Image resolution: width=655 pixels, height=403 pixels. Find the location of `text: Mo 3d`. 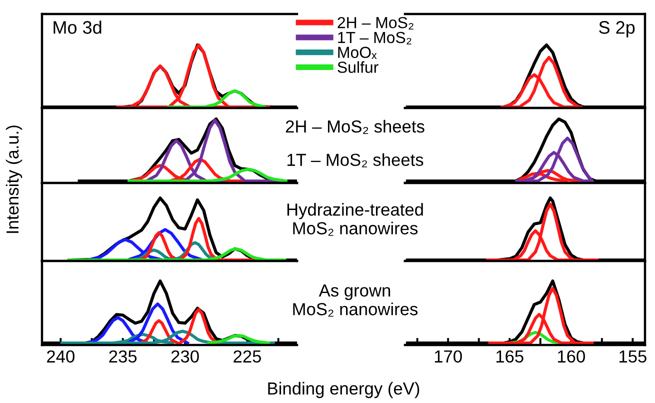

text: Mo 3d is located at coordinates (78, 27).